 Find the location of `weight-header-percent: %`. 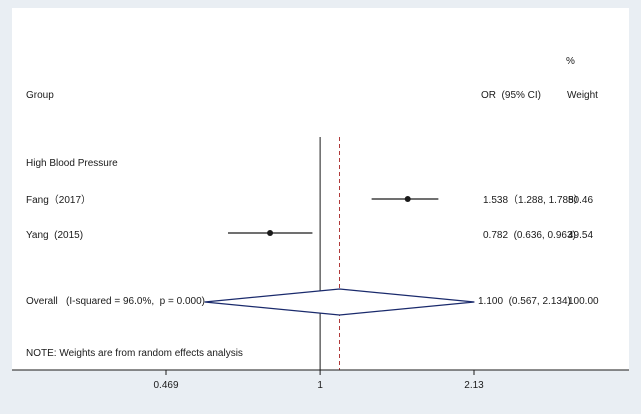

weight-header-percent: % is located at coordinates (570, 61).